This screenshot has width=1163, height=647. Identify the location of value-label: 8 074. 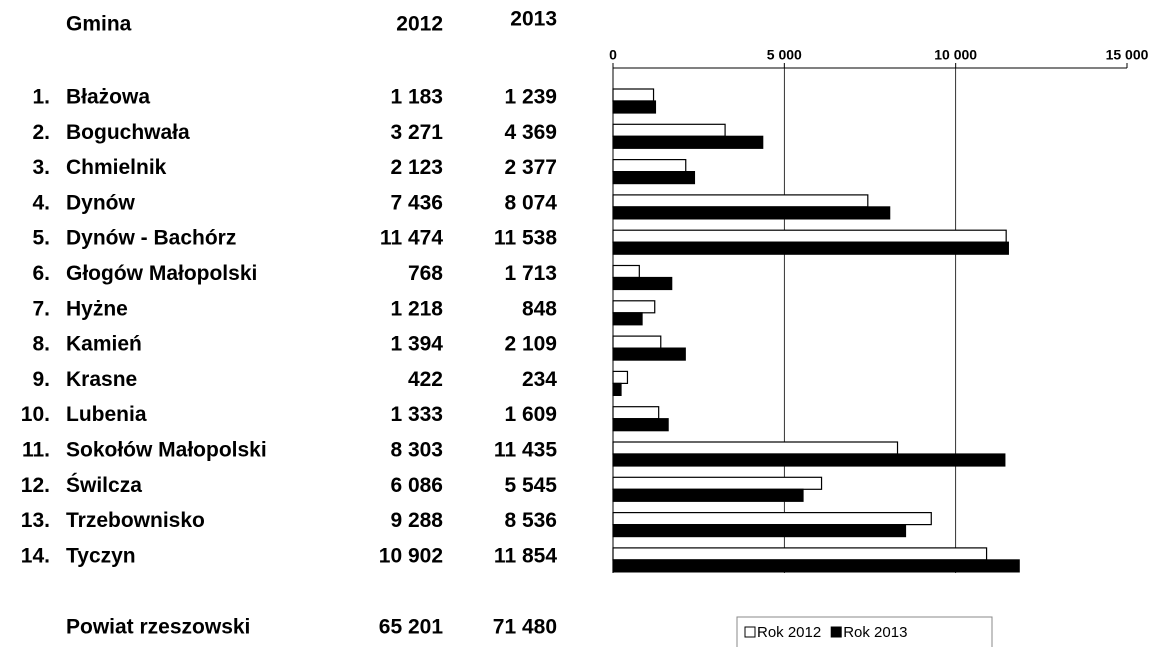
(530, 202).